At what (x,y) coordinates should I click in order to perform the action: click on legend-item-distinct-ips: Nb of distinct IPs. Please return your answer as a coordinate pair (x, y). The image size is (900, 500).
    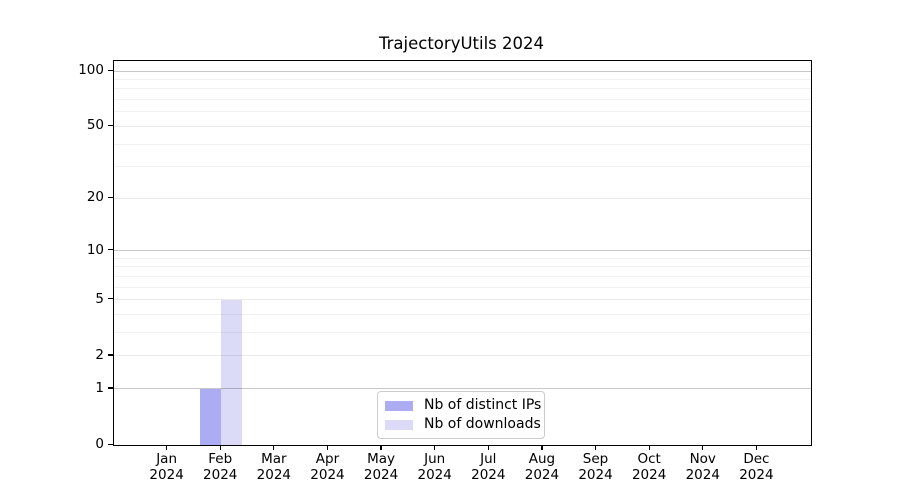
    Looking at the image, I should click on (463, 405).